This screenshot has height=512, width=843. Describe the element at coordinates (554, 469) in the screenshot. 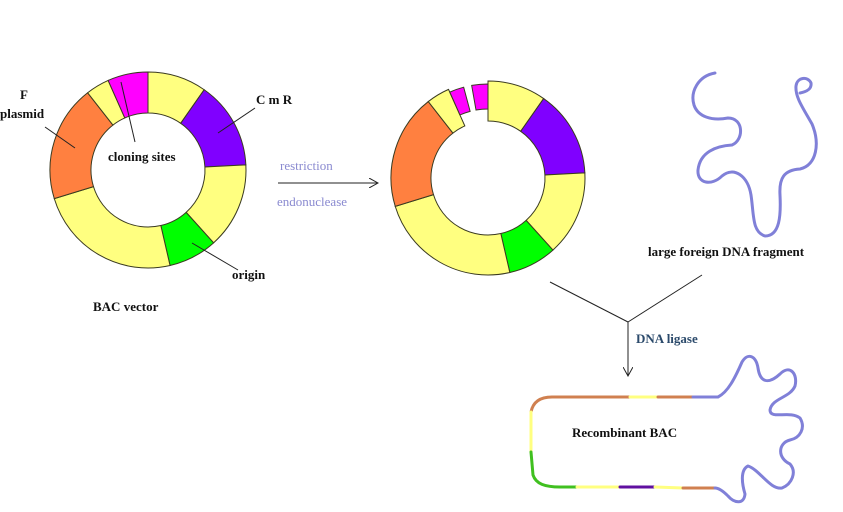

I see `recomb-green` at that location.